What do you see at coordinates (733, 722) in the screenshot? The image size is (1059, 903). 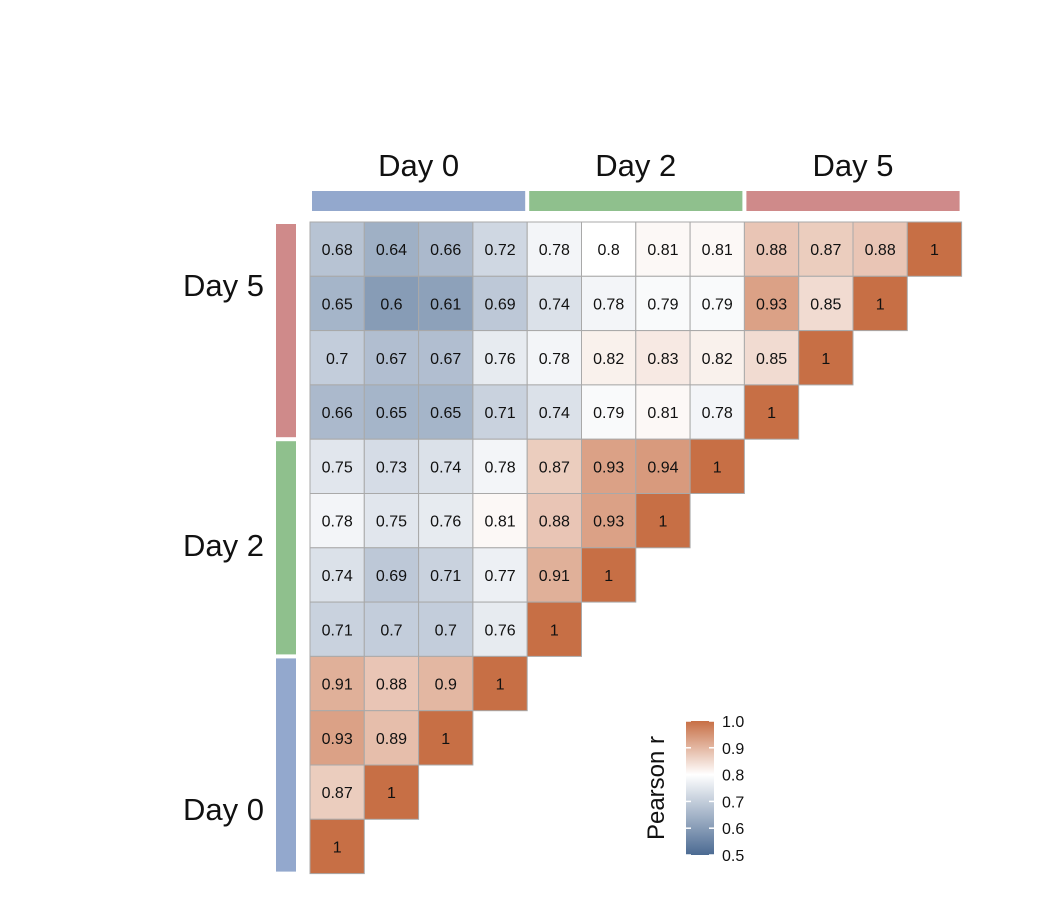 I see `legend-tick-label: 1.0` at bounding box center [733, 722].